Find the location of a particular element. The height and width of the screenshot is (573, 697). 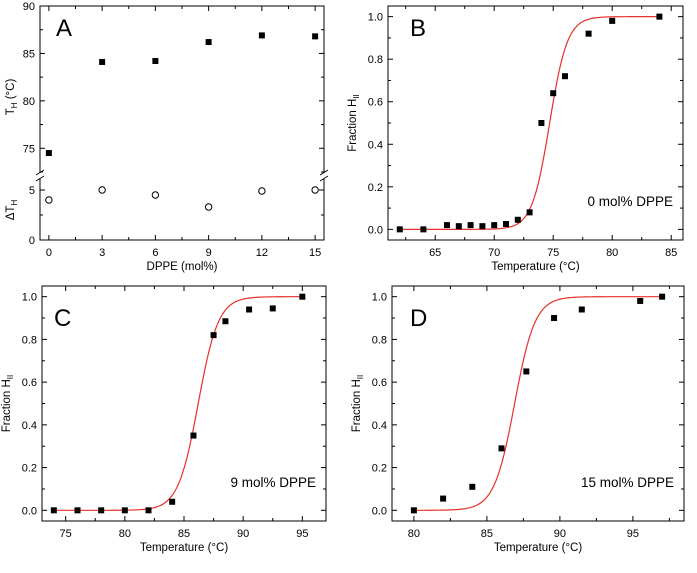

panel-letter-D: D is located at coordinates (418, 318).